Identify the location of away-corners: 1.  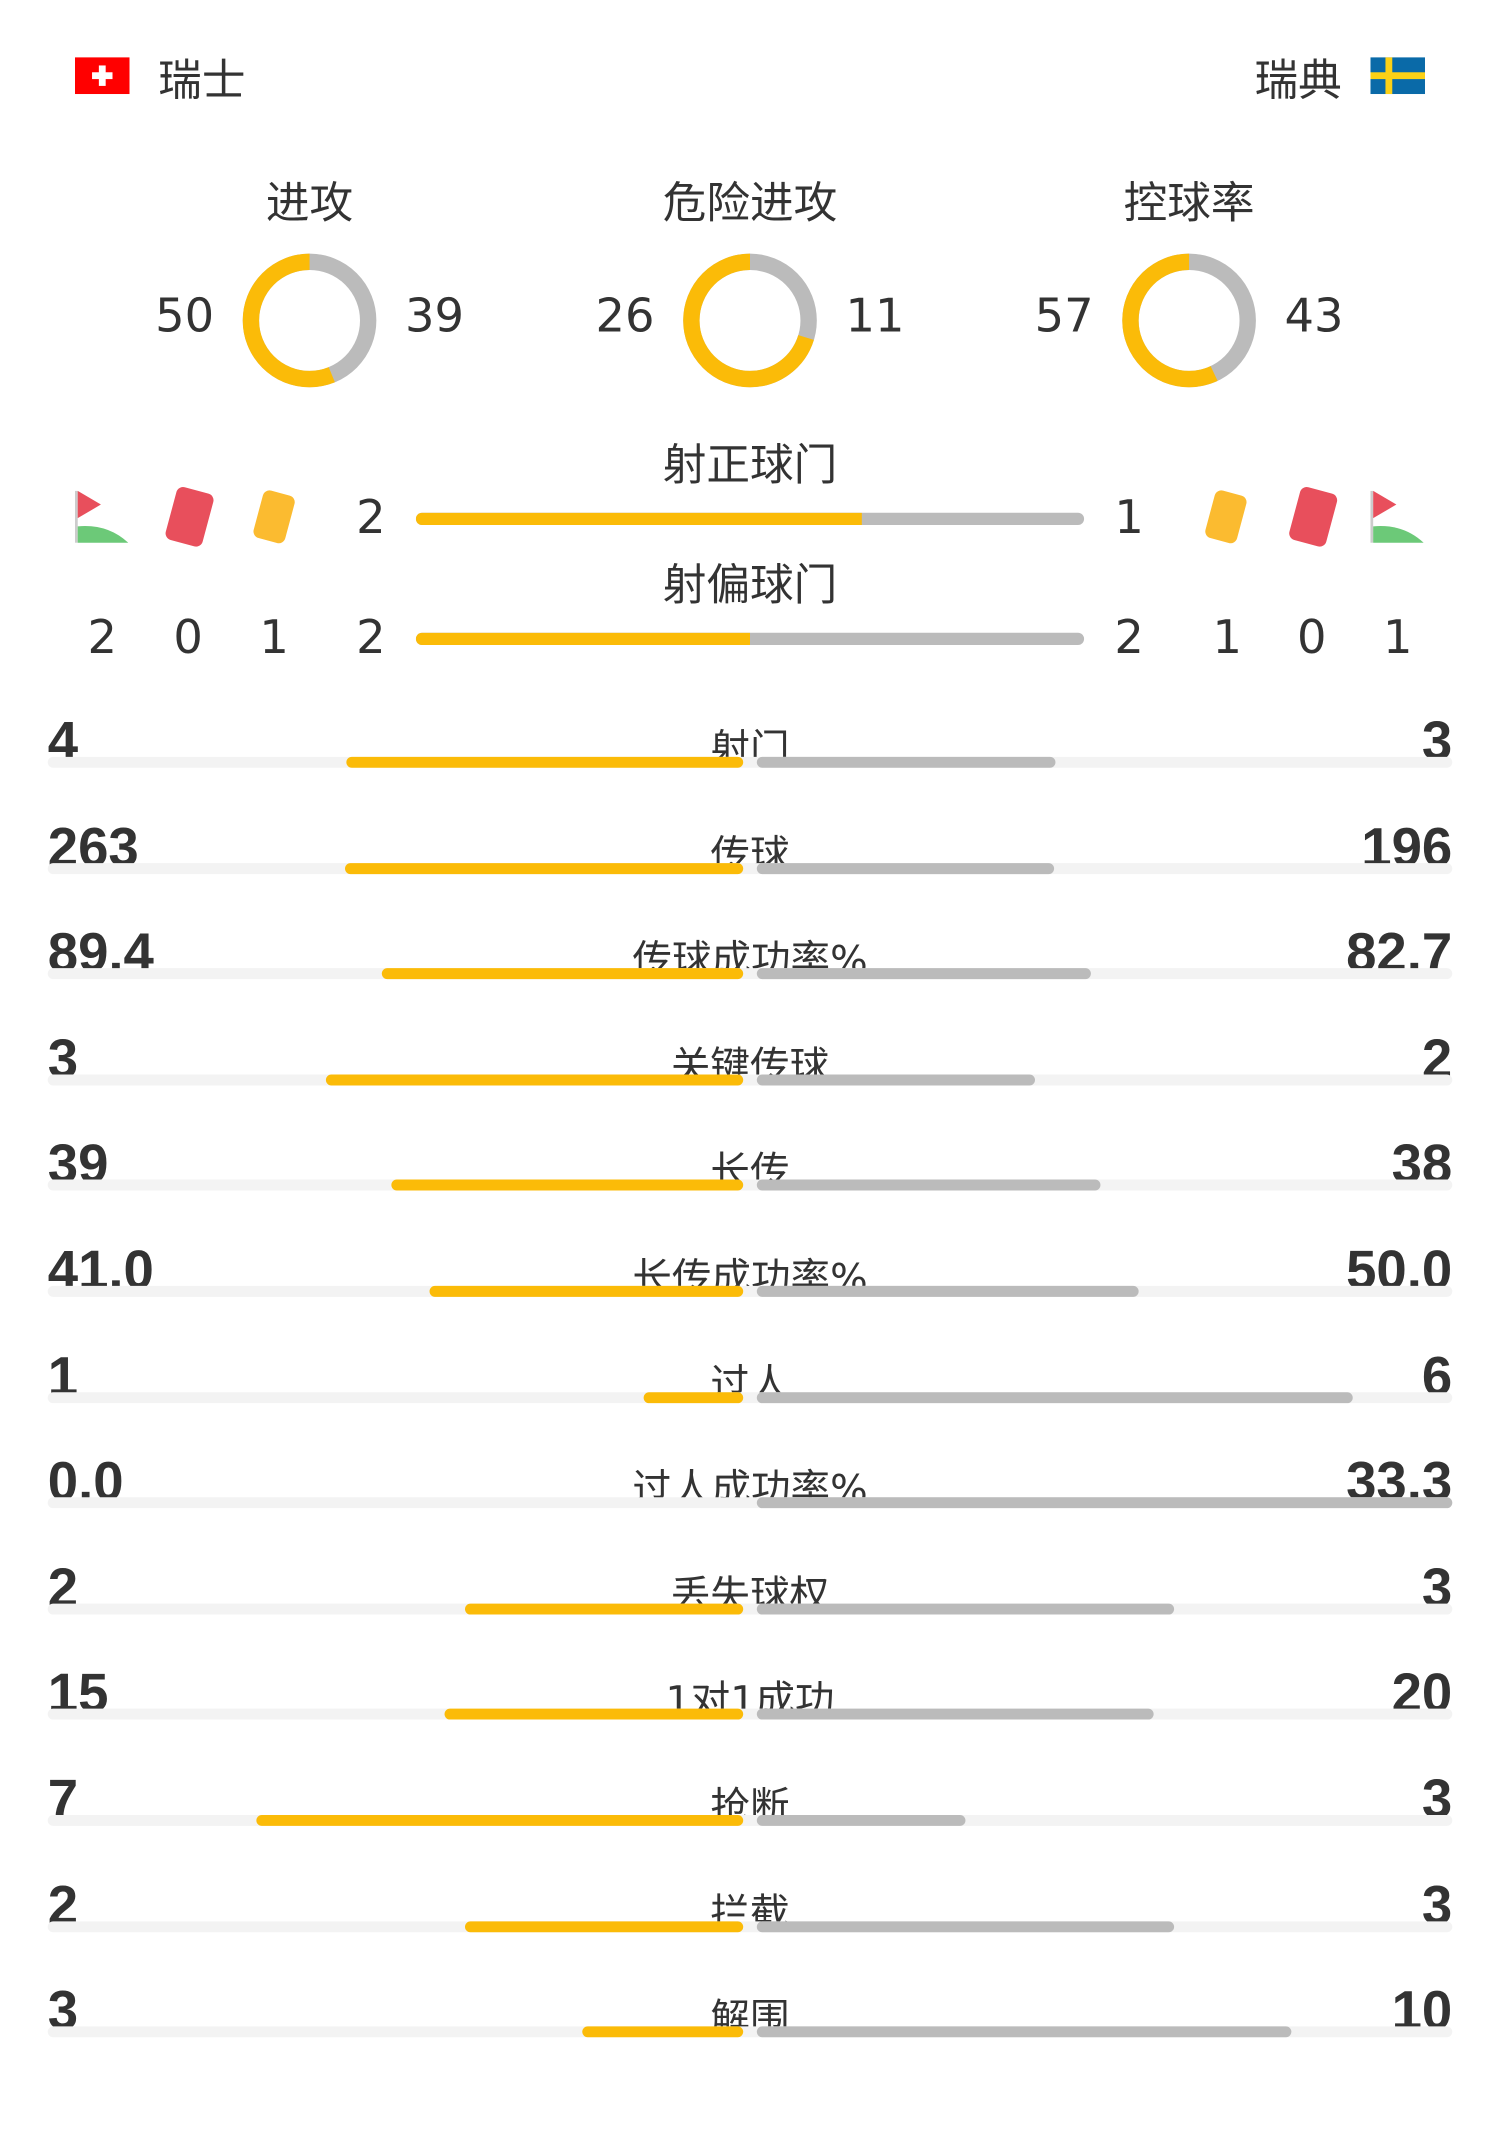
(1397, 638).